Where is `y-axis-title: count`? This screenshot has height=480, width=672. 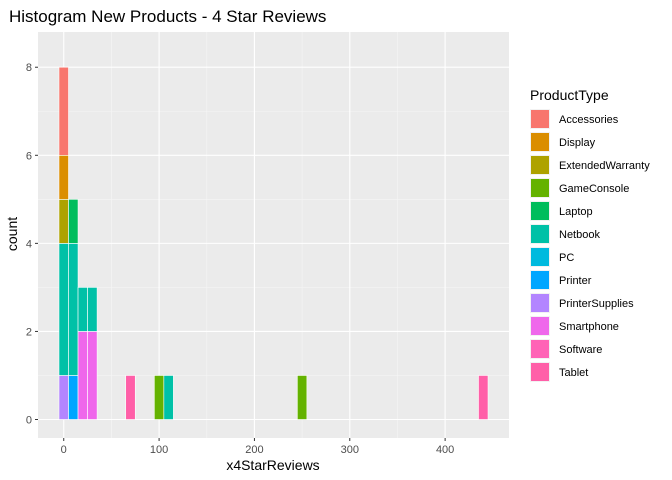
y-axis-title: count is located at coordinates (12, 234).